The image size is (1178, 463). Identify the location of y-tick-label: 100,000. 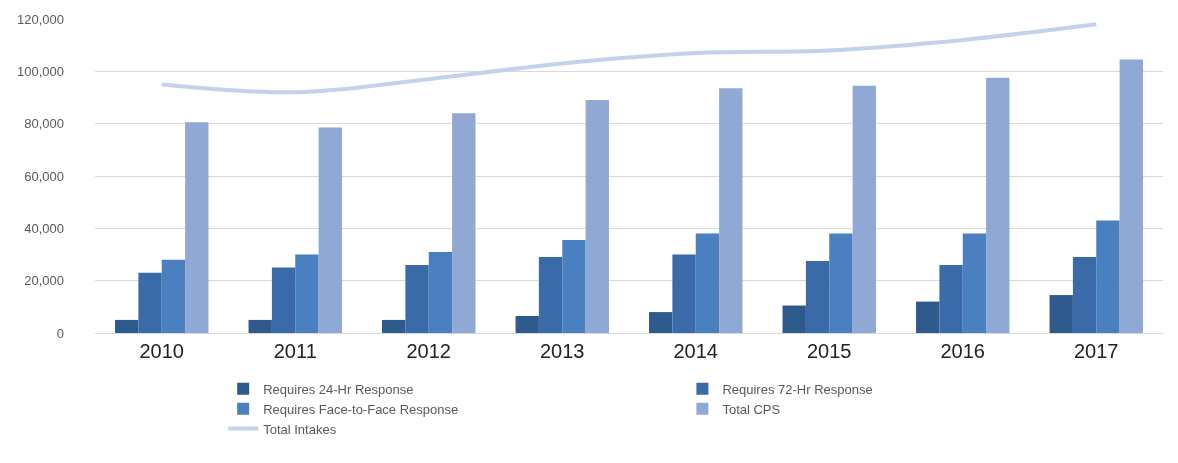
(40, 71).